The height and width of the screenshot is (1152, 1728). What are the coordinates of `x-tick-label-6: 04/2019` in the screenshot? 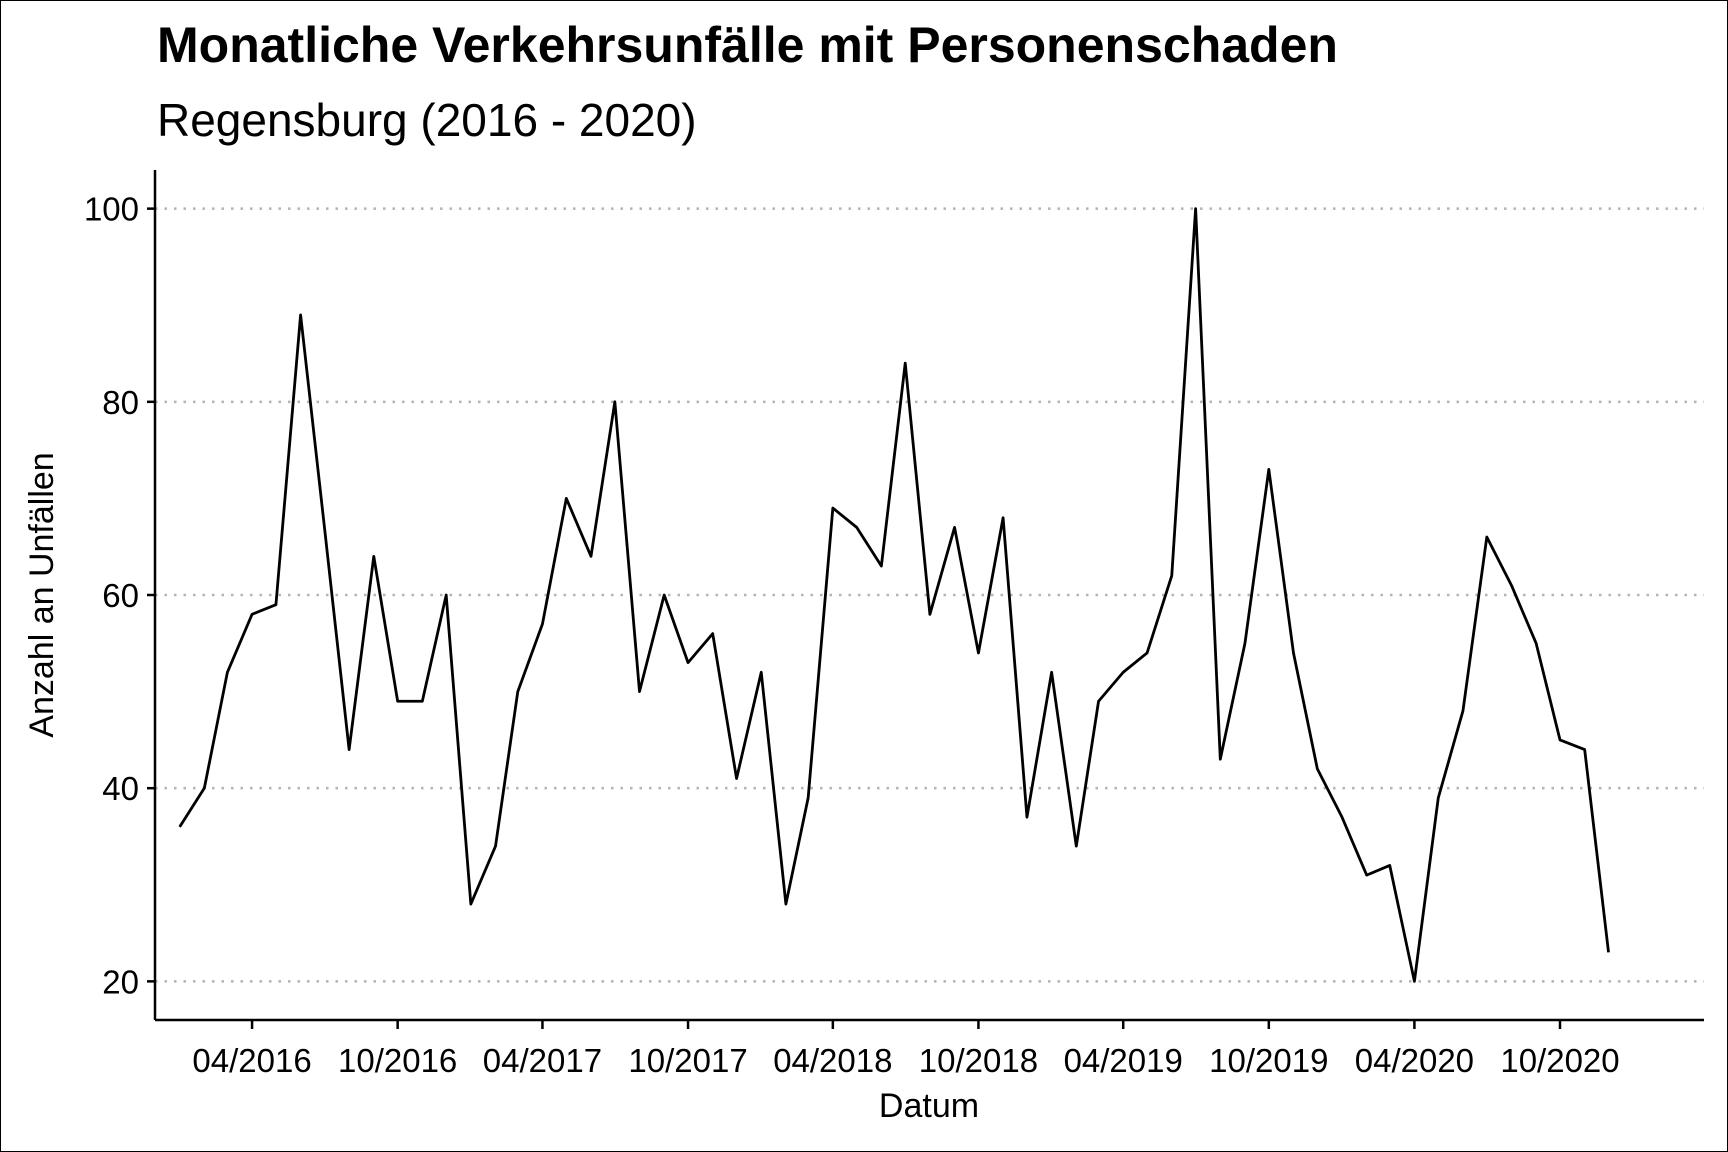 It's located at (1123, 1060).